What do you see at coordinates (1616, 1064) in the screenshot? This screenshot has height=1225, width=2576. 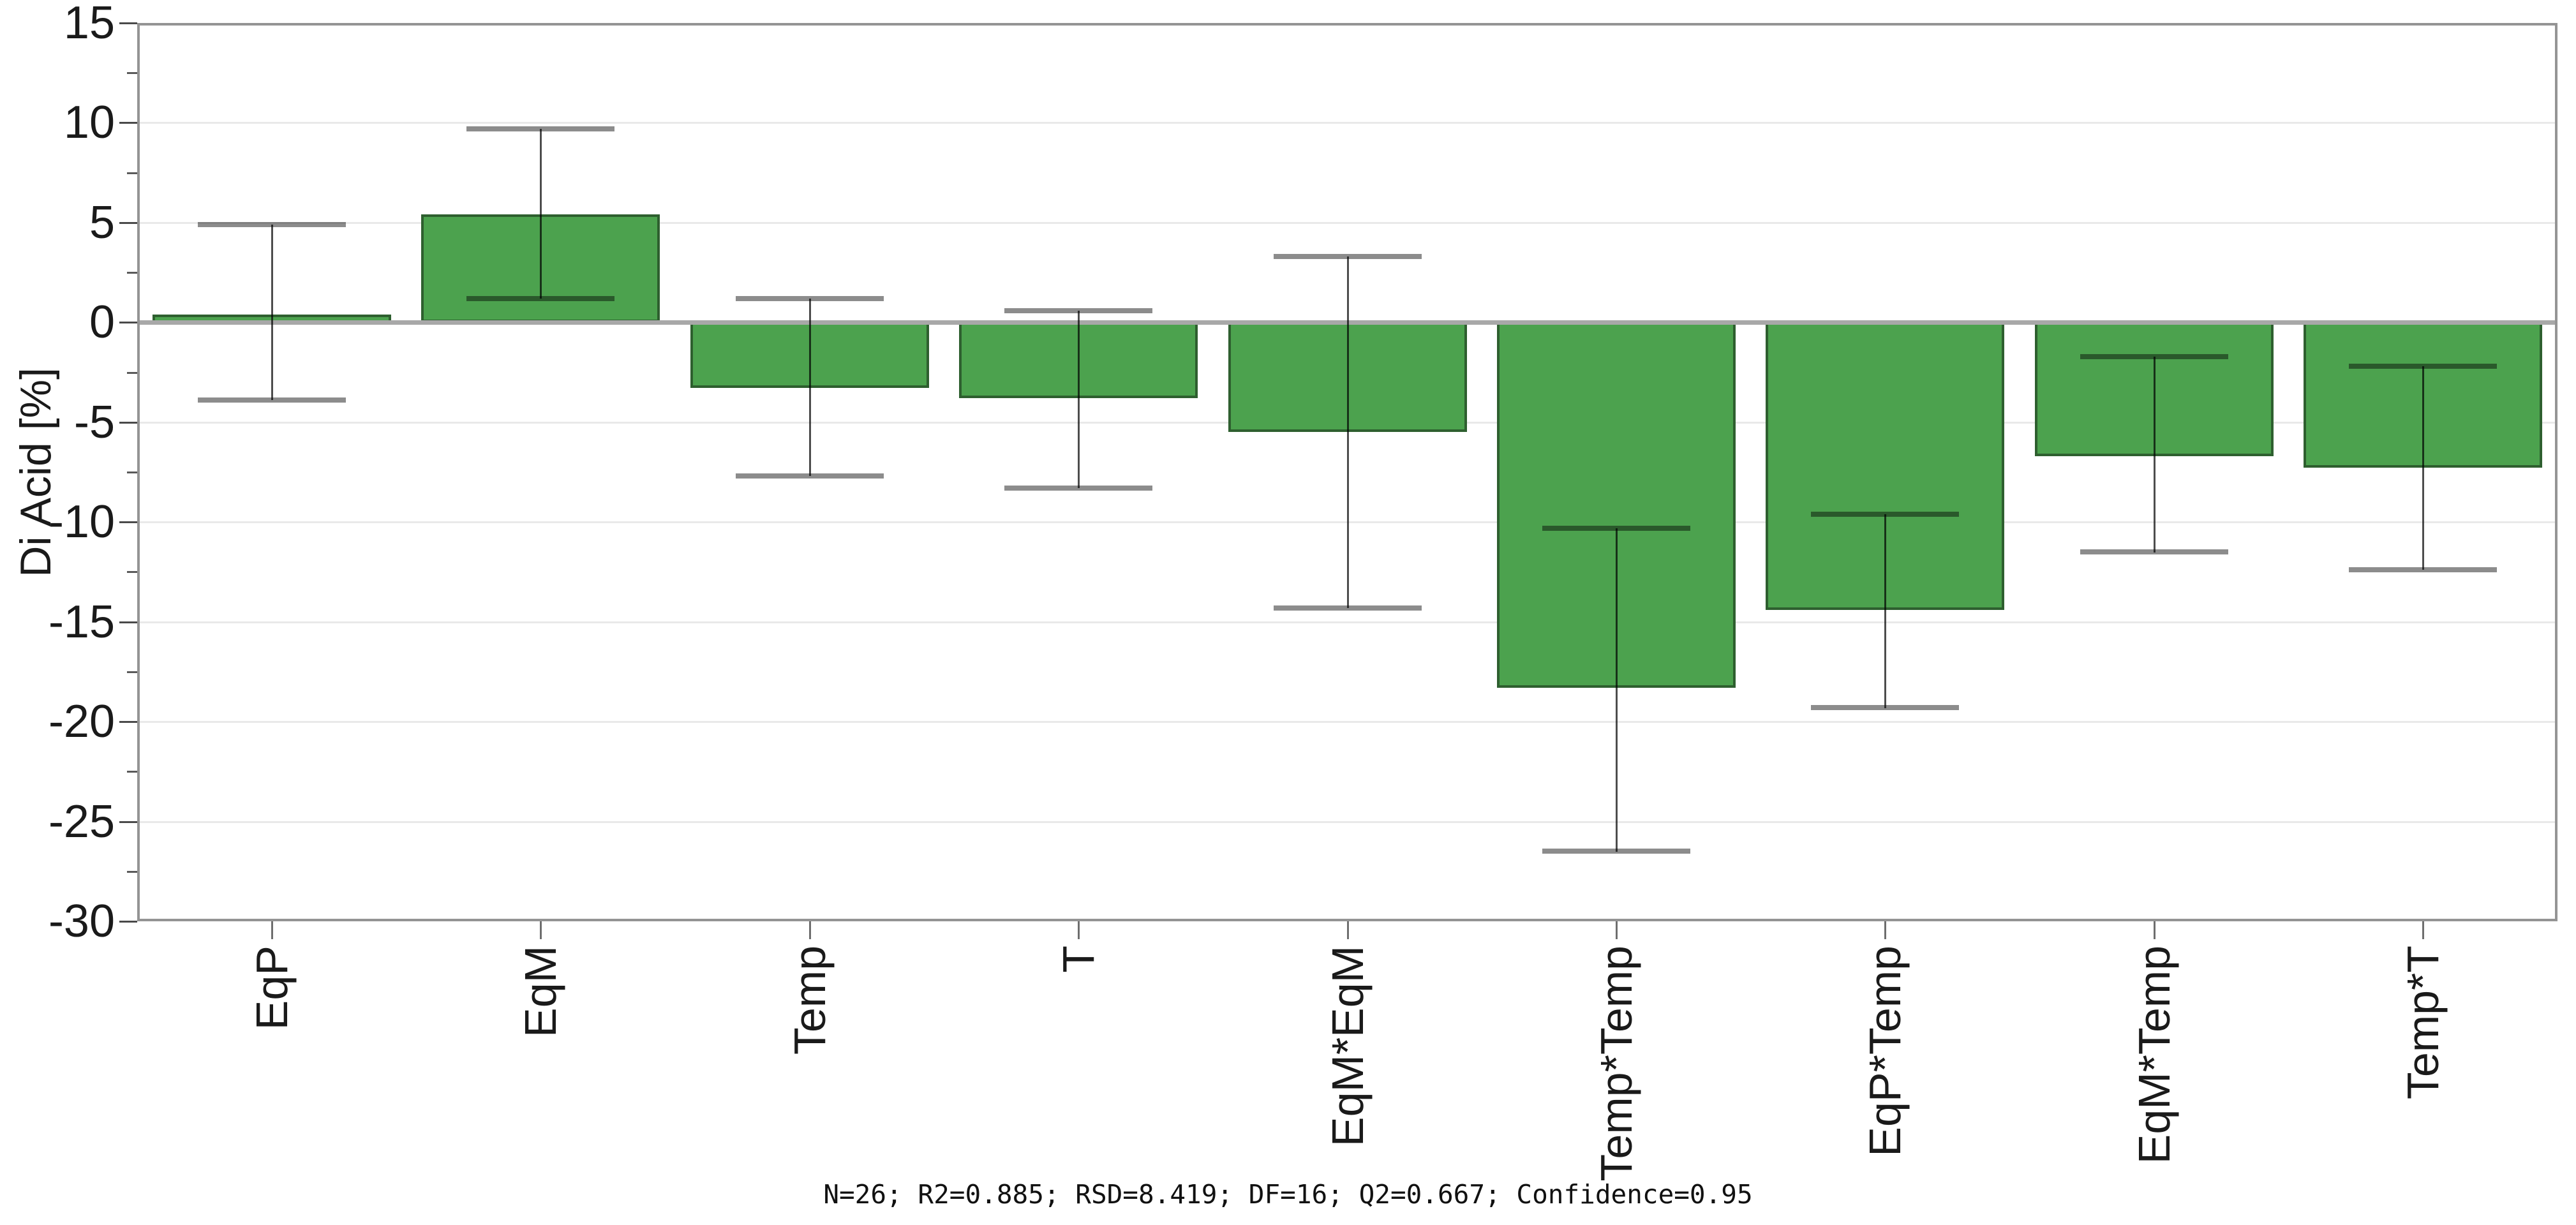 I see `x-category-label: Temp*Temp` at bounding box center [1616, 1064].